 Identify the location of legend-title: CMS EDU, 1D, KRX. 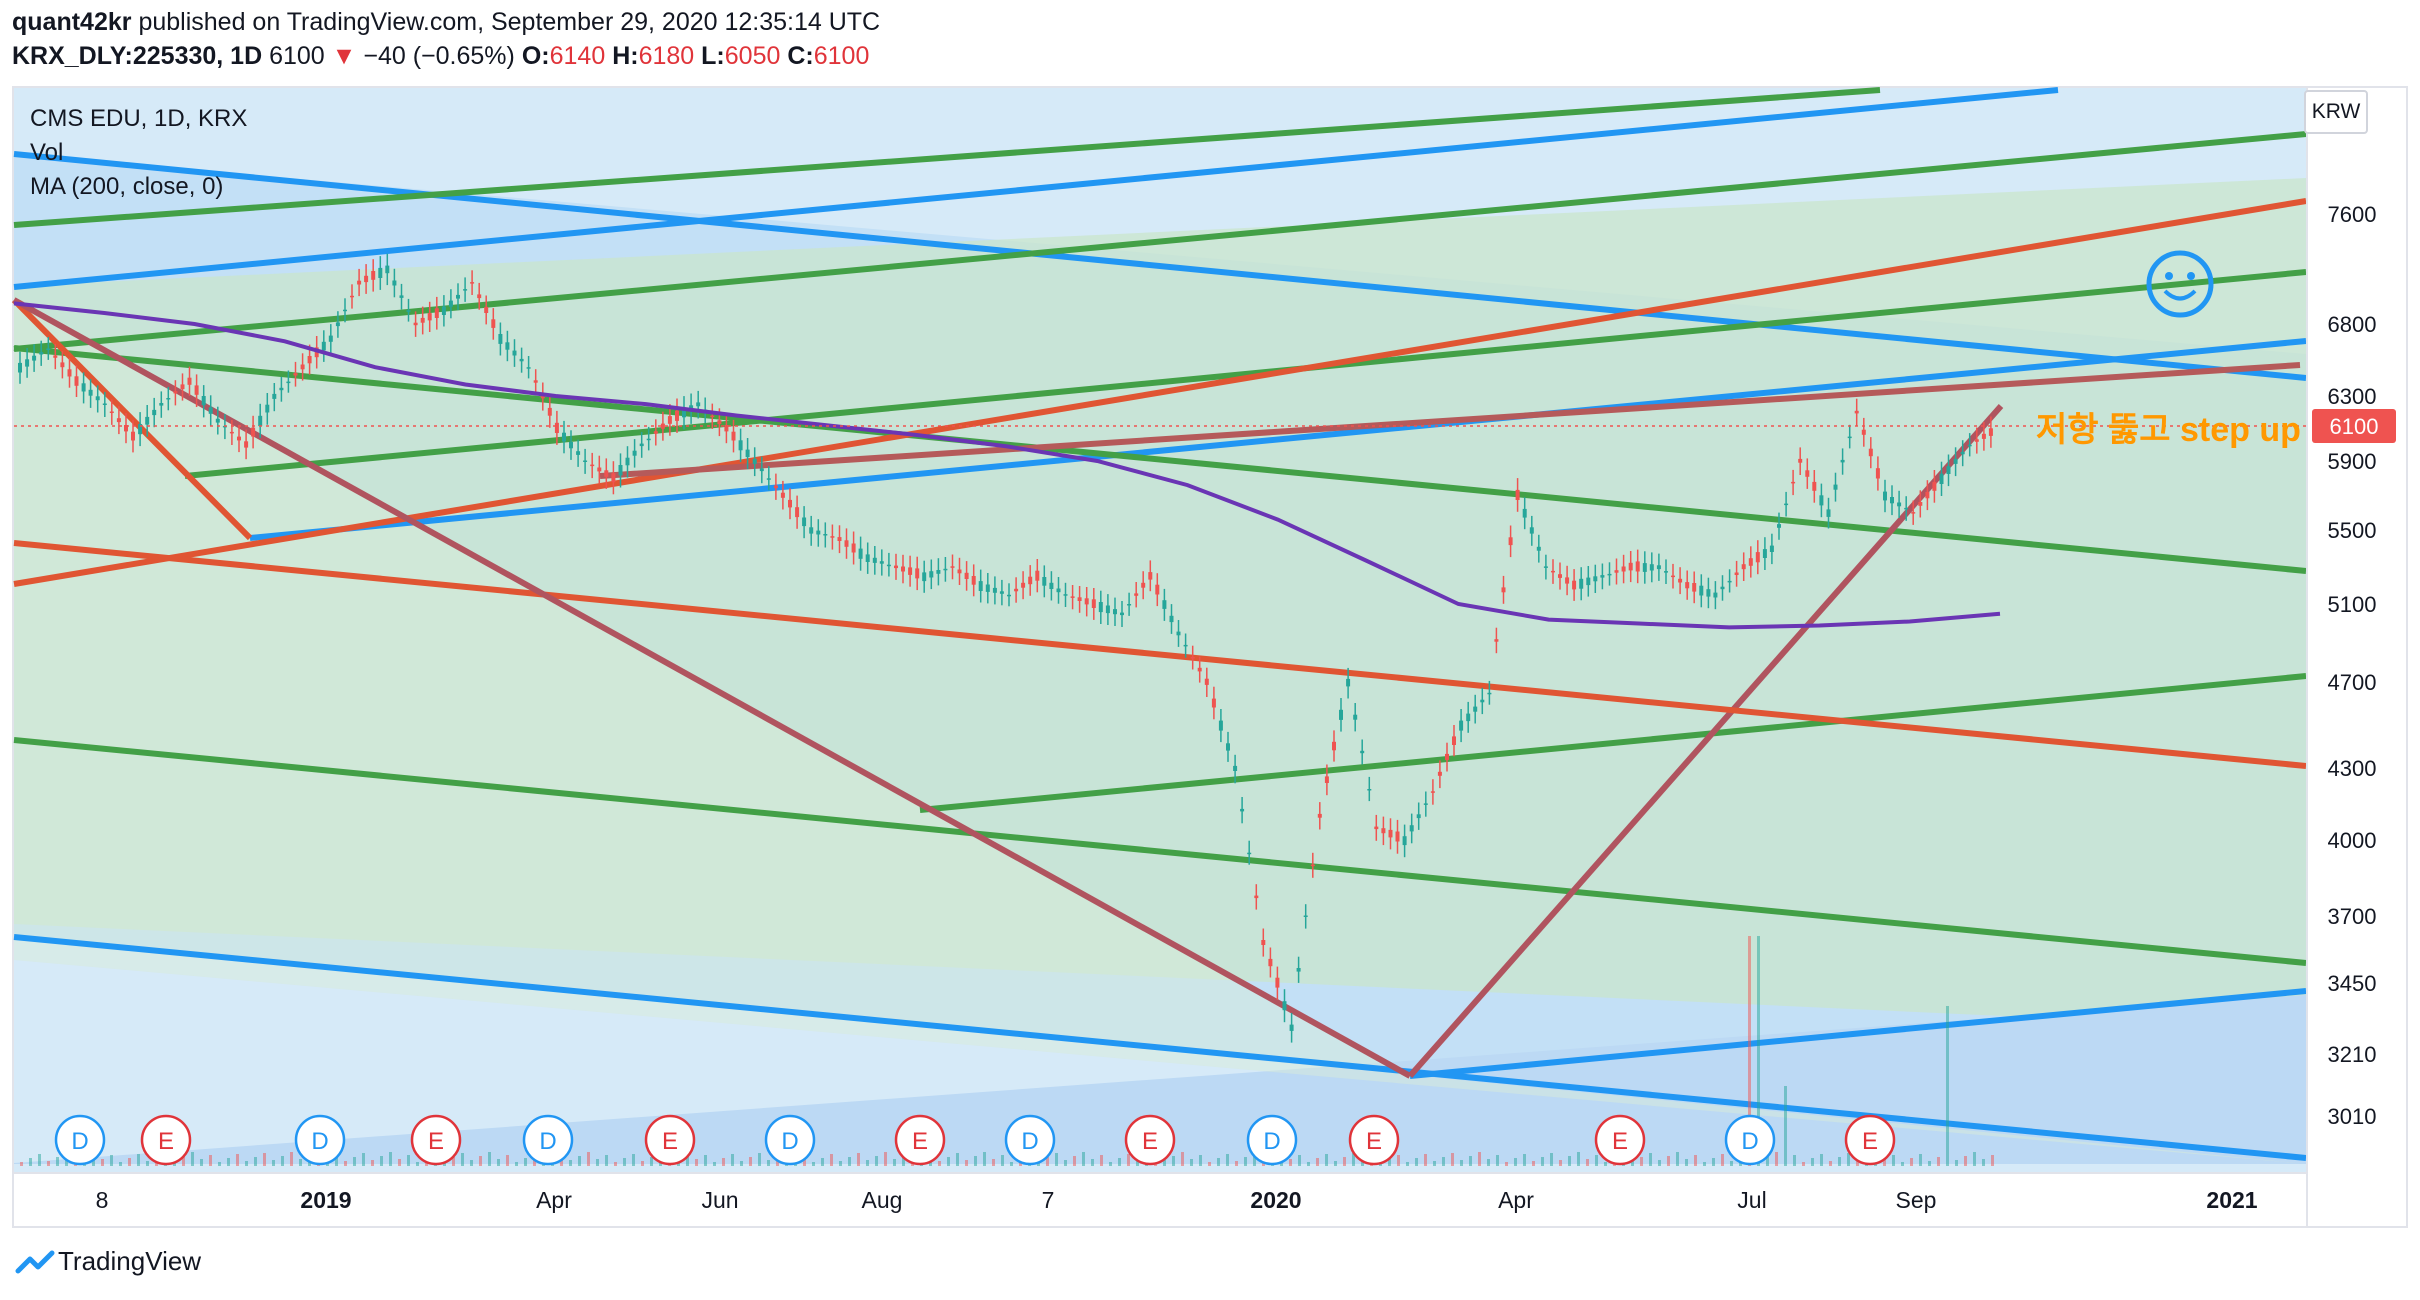
(139, 118).